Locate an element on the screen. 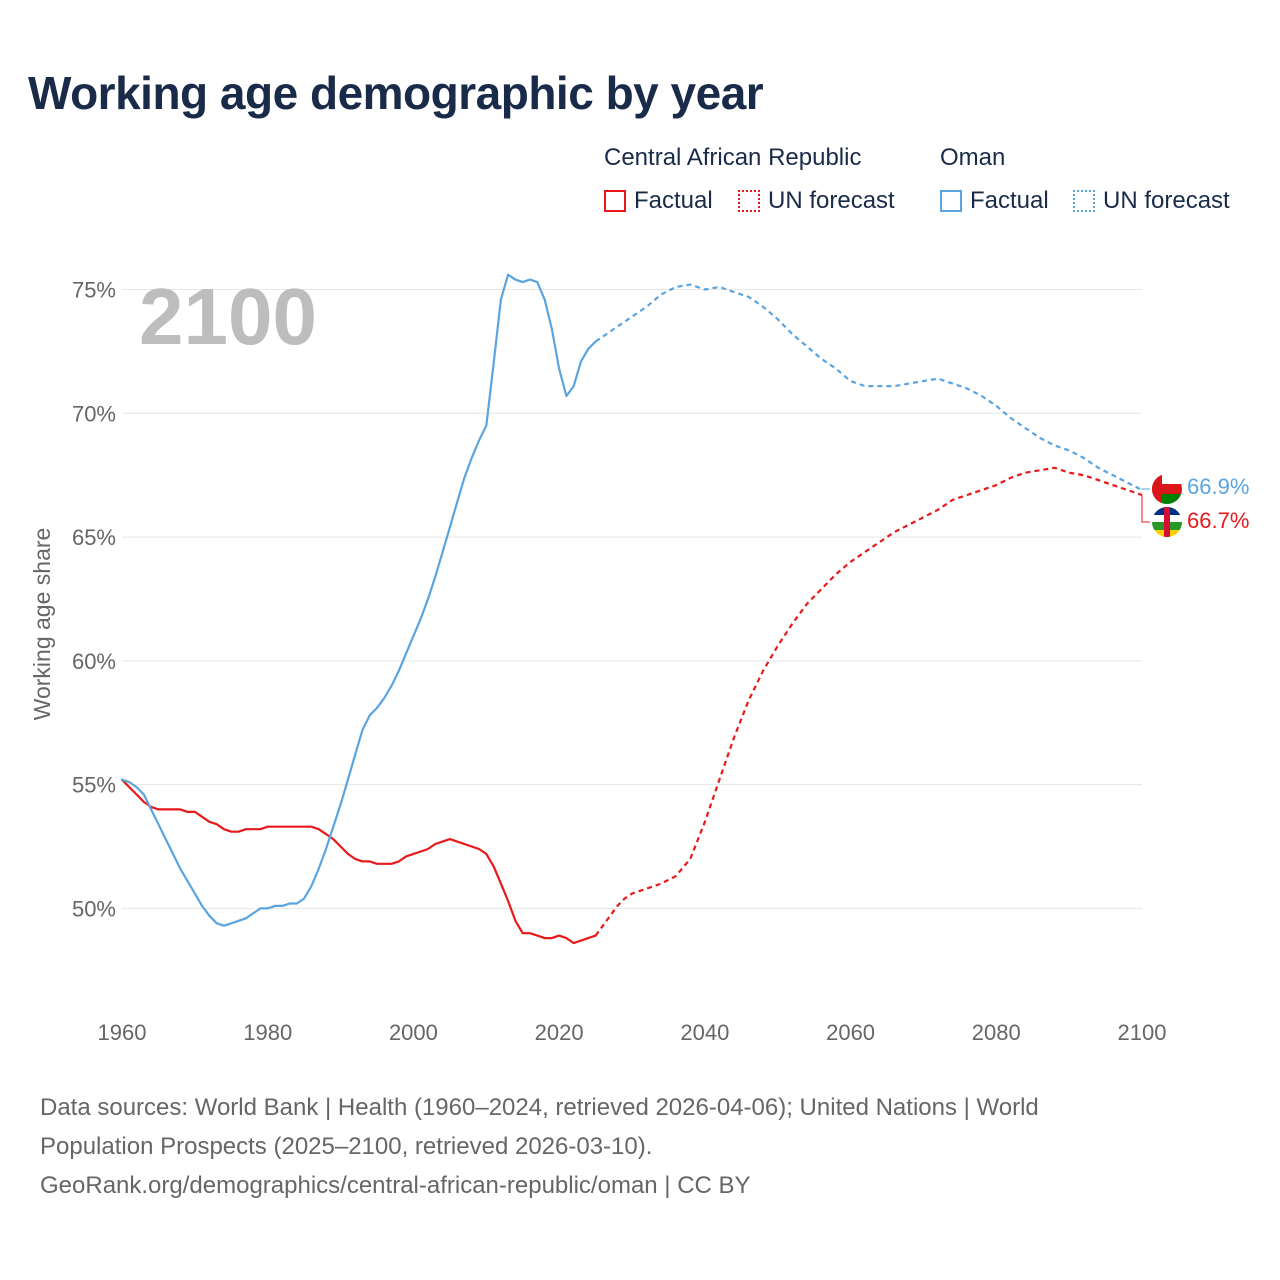 The width and height of the screenshot is (1280, 1280). legend-oman-factual-label: Factual is located at coordinates (1009, 200).